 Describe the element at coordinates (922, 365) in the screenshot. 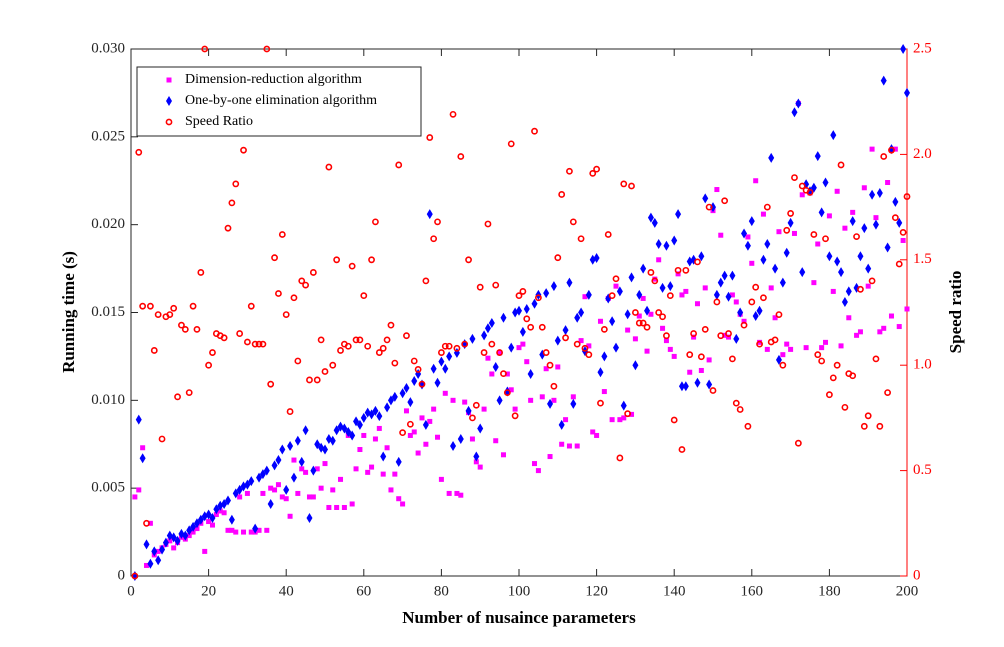

I see `y2-tick-label: 1.0` at that location.